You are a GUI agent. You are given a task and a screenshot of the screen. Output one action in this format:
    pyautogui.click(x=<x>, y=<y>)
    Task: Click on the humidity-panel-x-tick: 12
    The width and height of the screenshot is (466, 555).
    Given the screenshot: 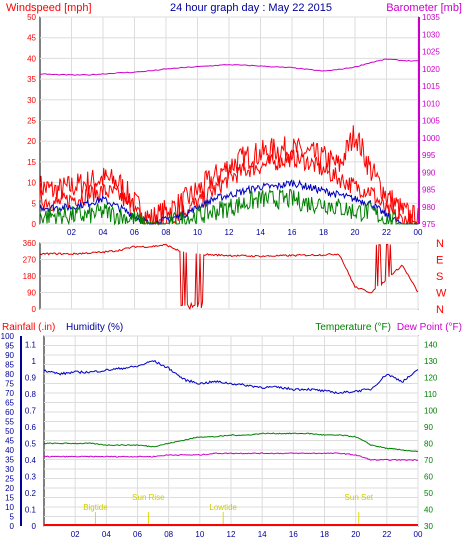 What is the action you would take?
    pyautogui.click(x=231, y=534)
    